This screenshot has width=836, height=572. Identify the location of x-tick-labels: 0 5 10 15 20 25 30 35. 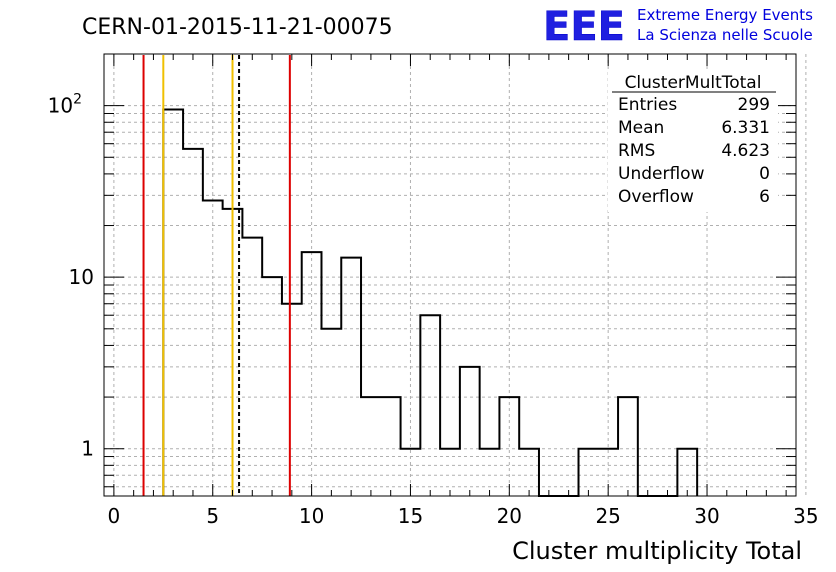
(463, 516).